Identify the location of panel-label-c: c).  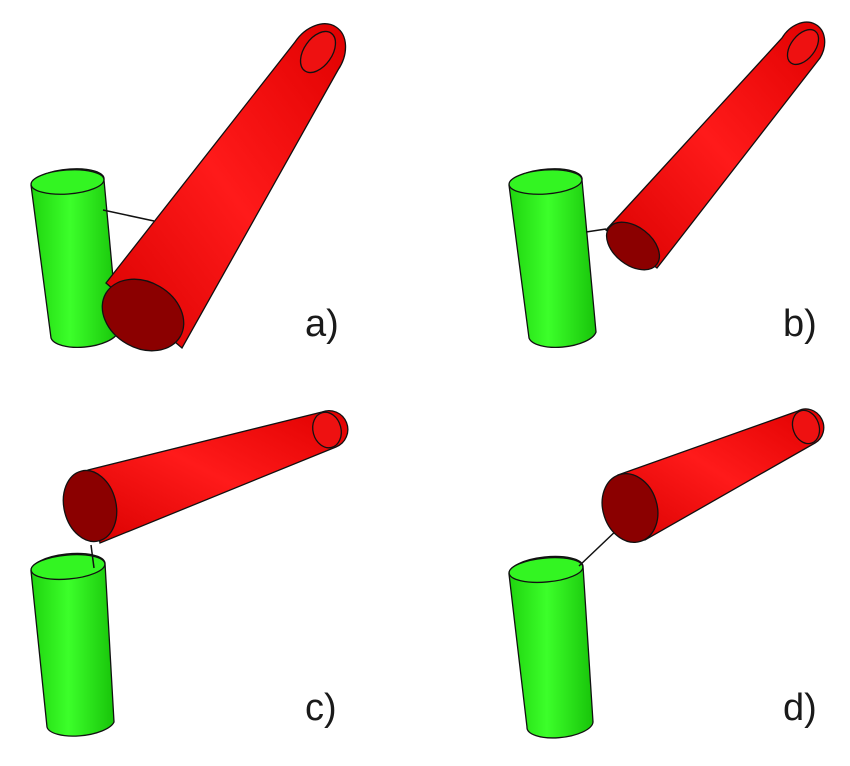
(321, 708).